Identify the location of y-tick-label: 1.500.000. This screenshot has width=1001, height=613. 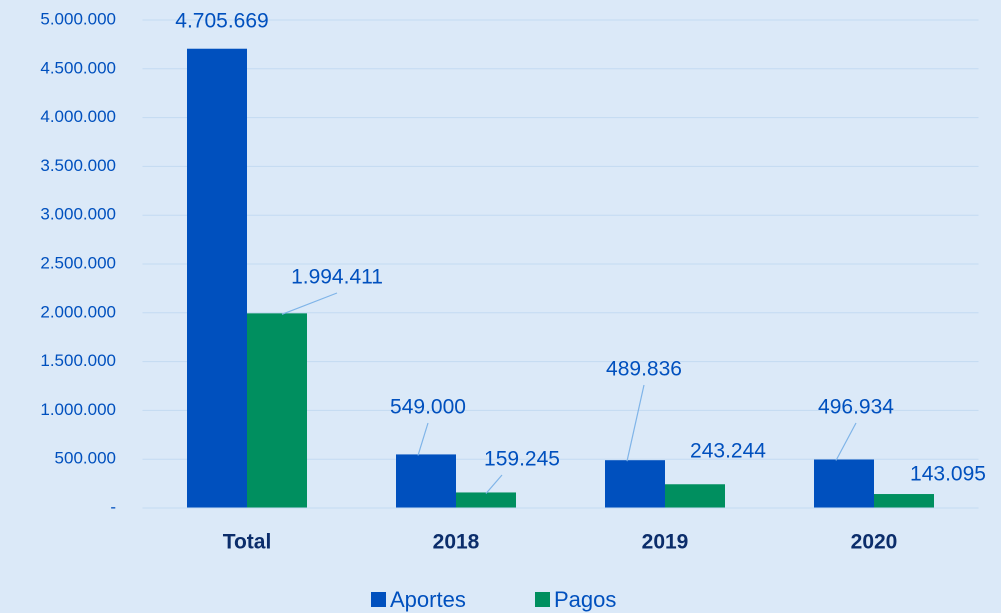
(78, 360).